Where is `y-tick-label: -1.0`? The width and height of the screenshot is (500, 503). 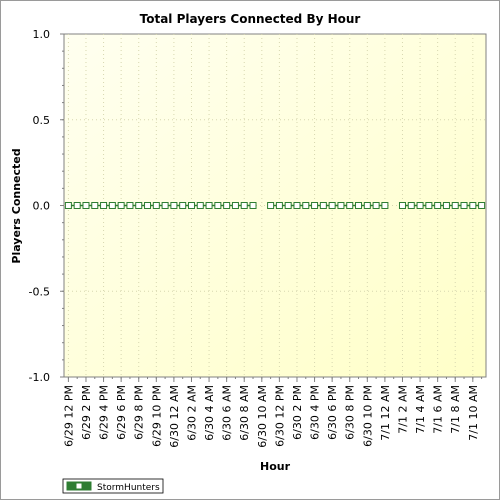 y-tick-label: -1.0 is located at coordinates (39, 377).